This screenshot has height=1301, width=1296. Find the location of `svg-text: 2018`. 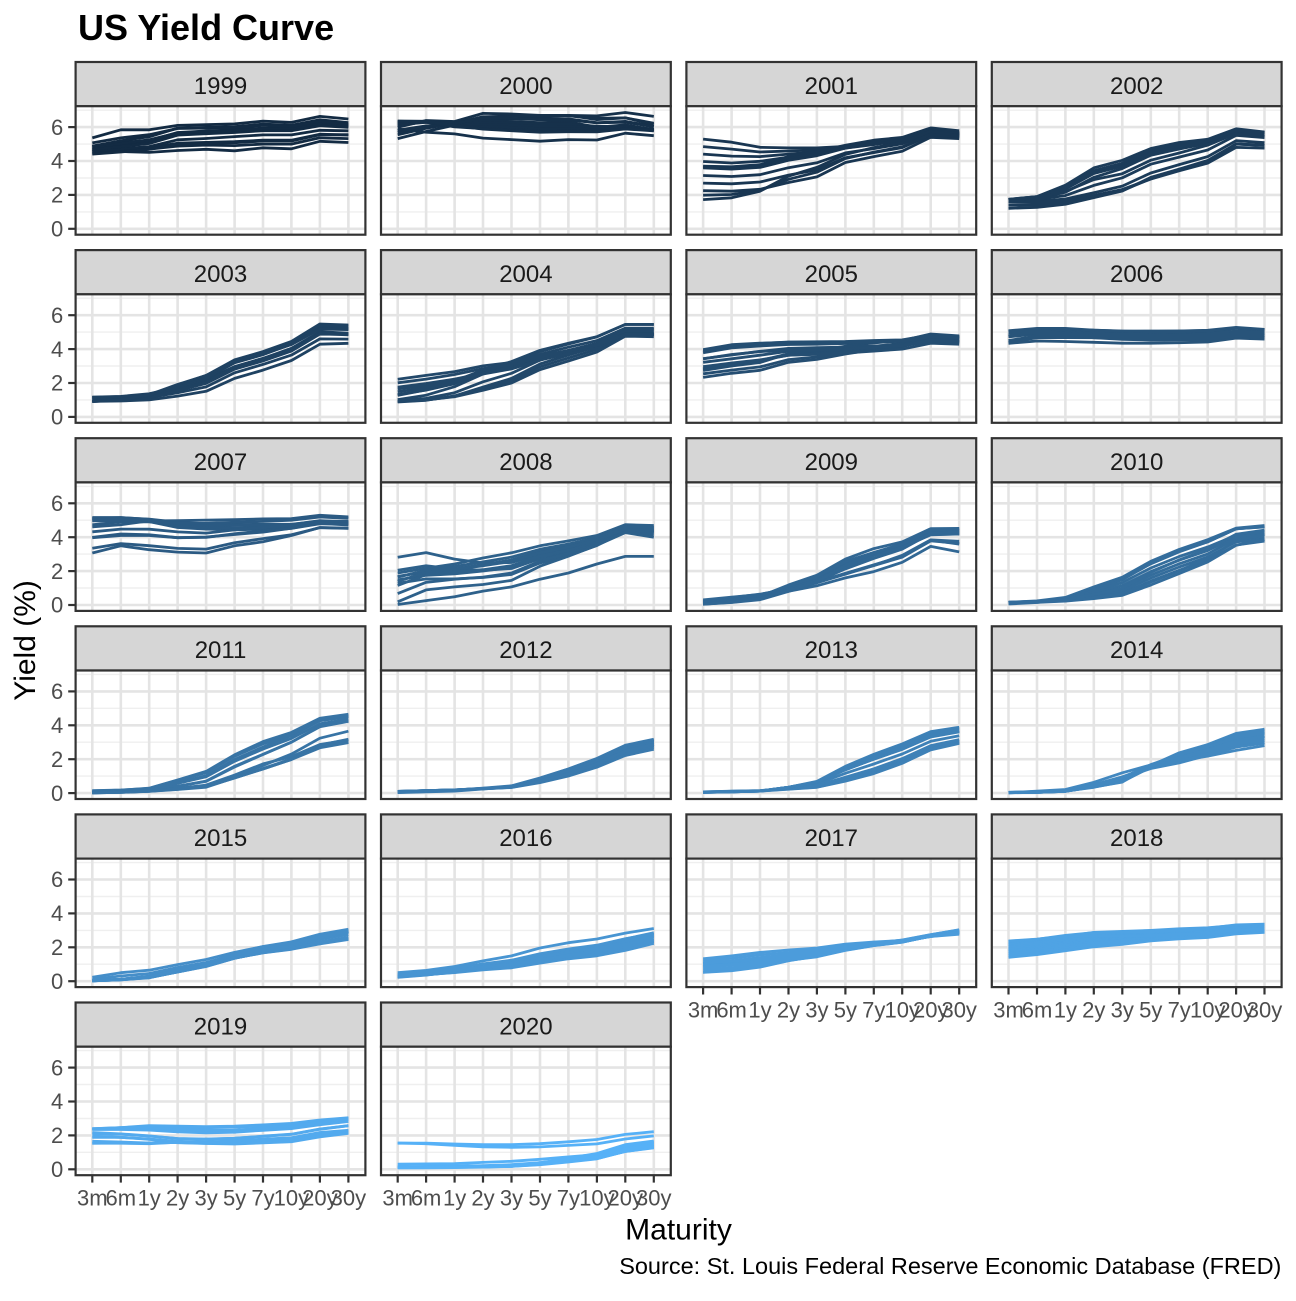

svg-text: 2018 is located at coordinates (1136, 838).